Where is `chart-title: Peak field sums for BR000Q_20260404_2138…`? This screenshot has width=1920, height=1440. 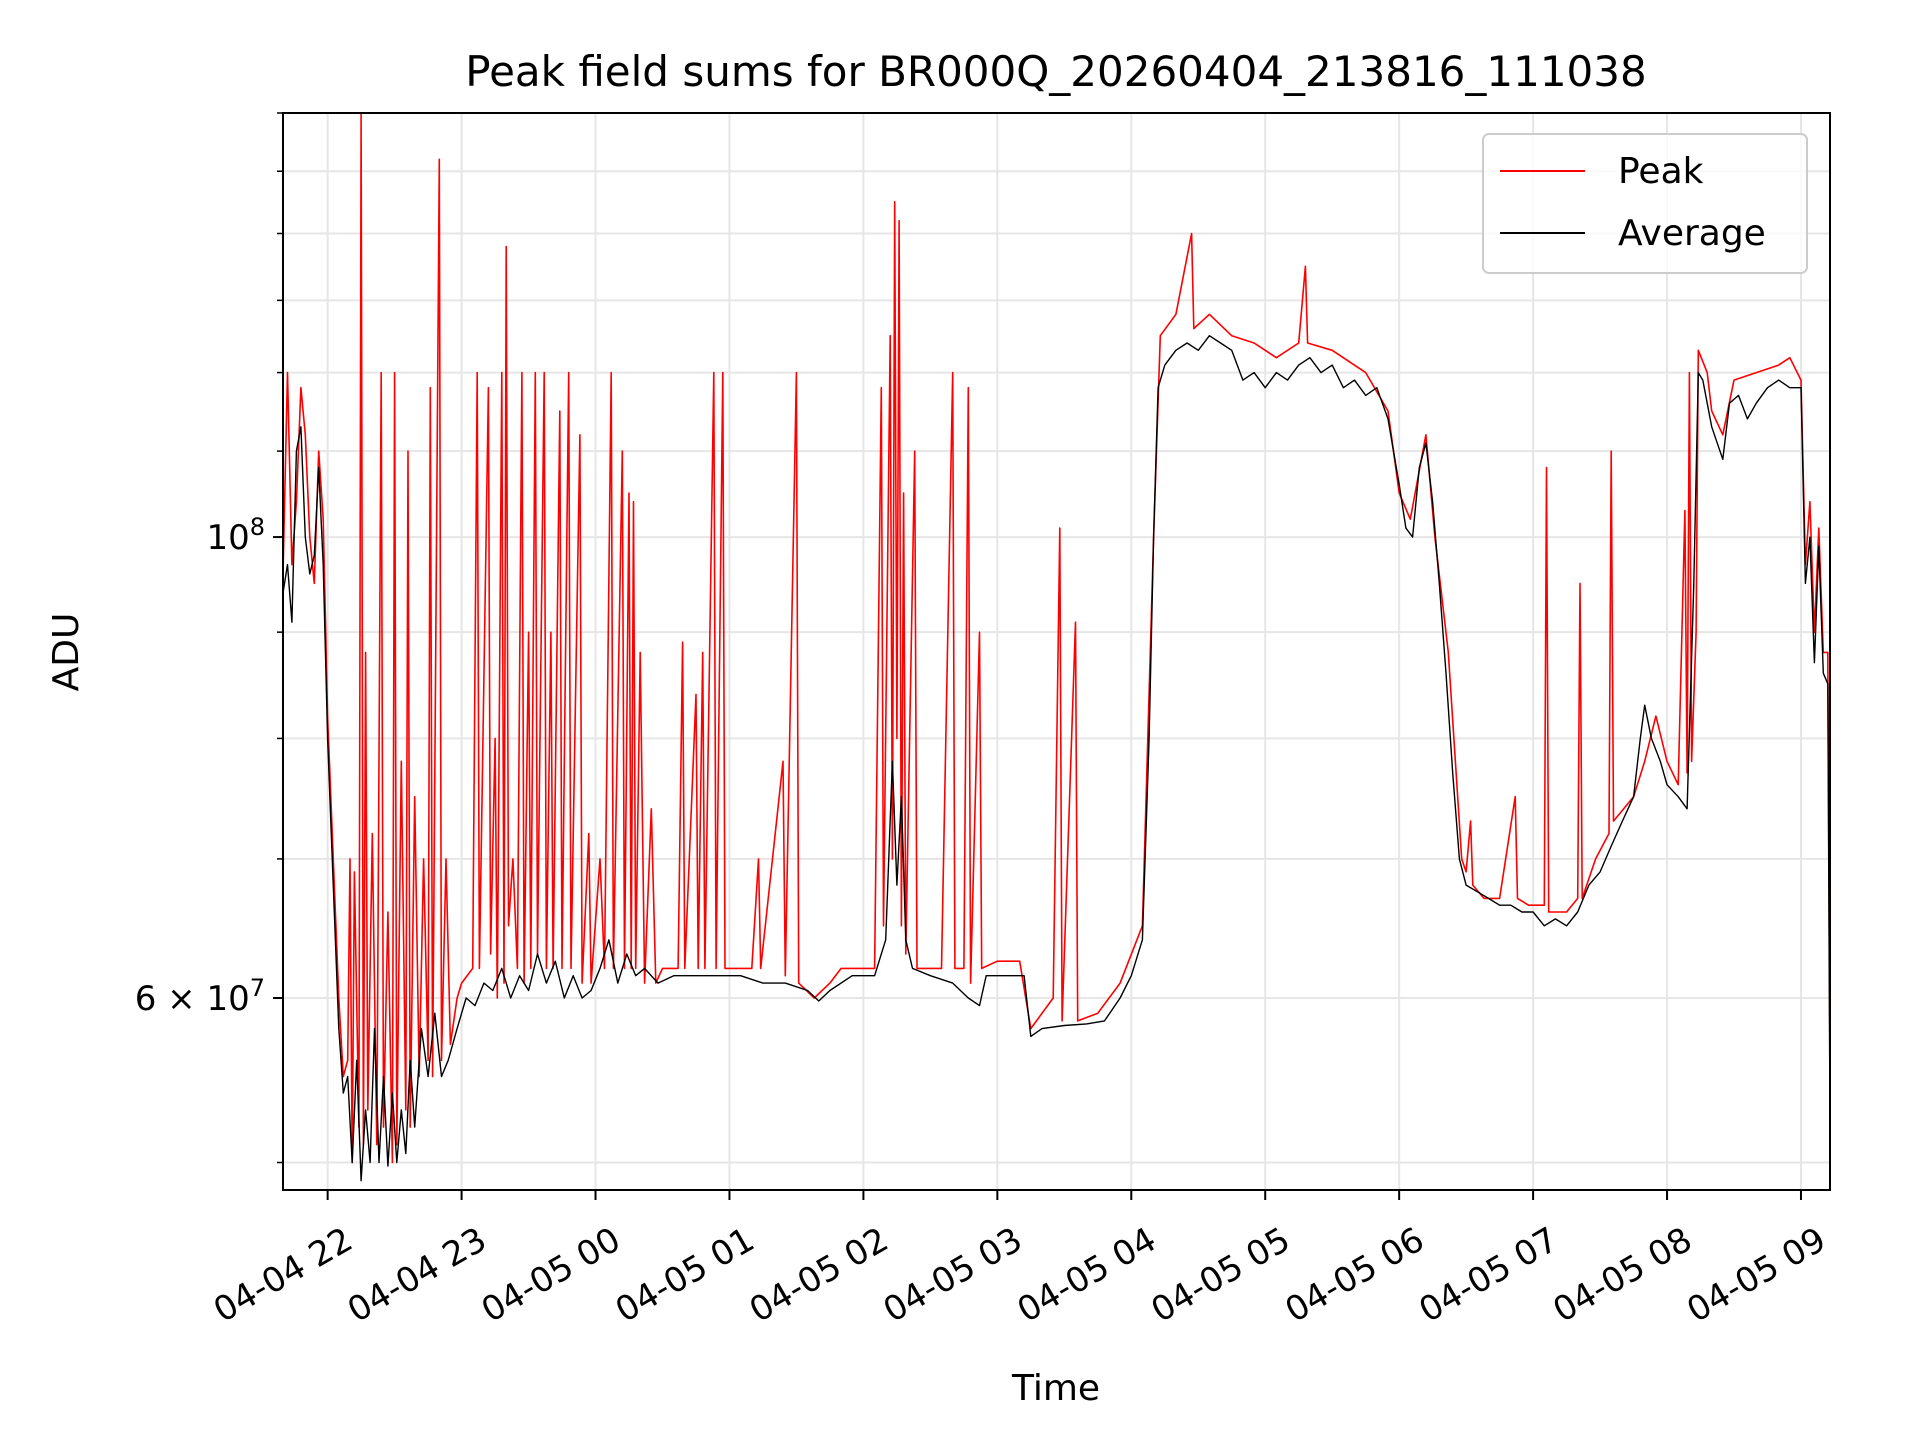
chart-title: Peak field sums for BR000Q_20260404_2138… is located at coordinates (1055, 71).